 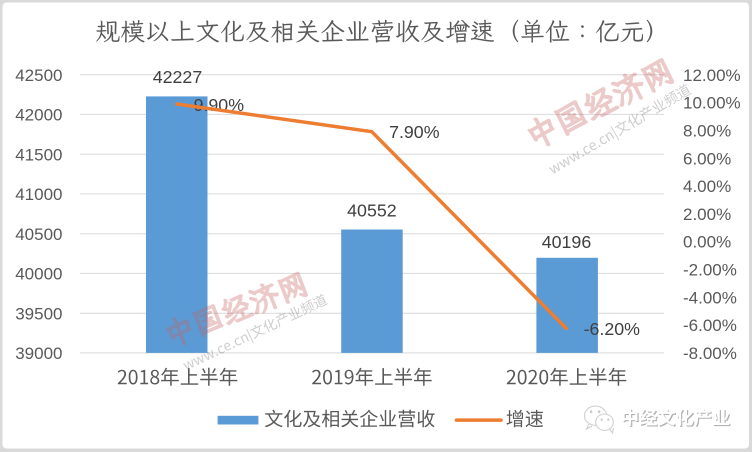 What do you see at coordinates (38, 274) in the screenshot?
I see `svg-text: 40000` at bounding box center [38, 274].